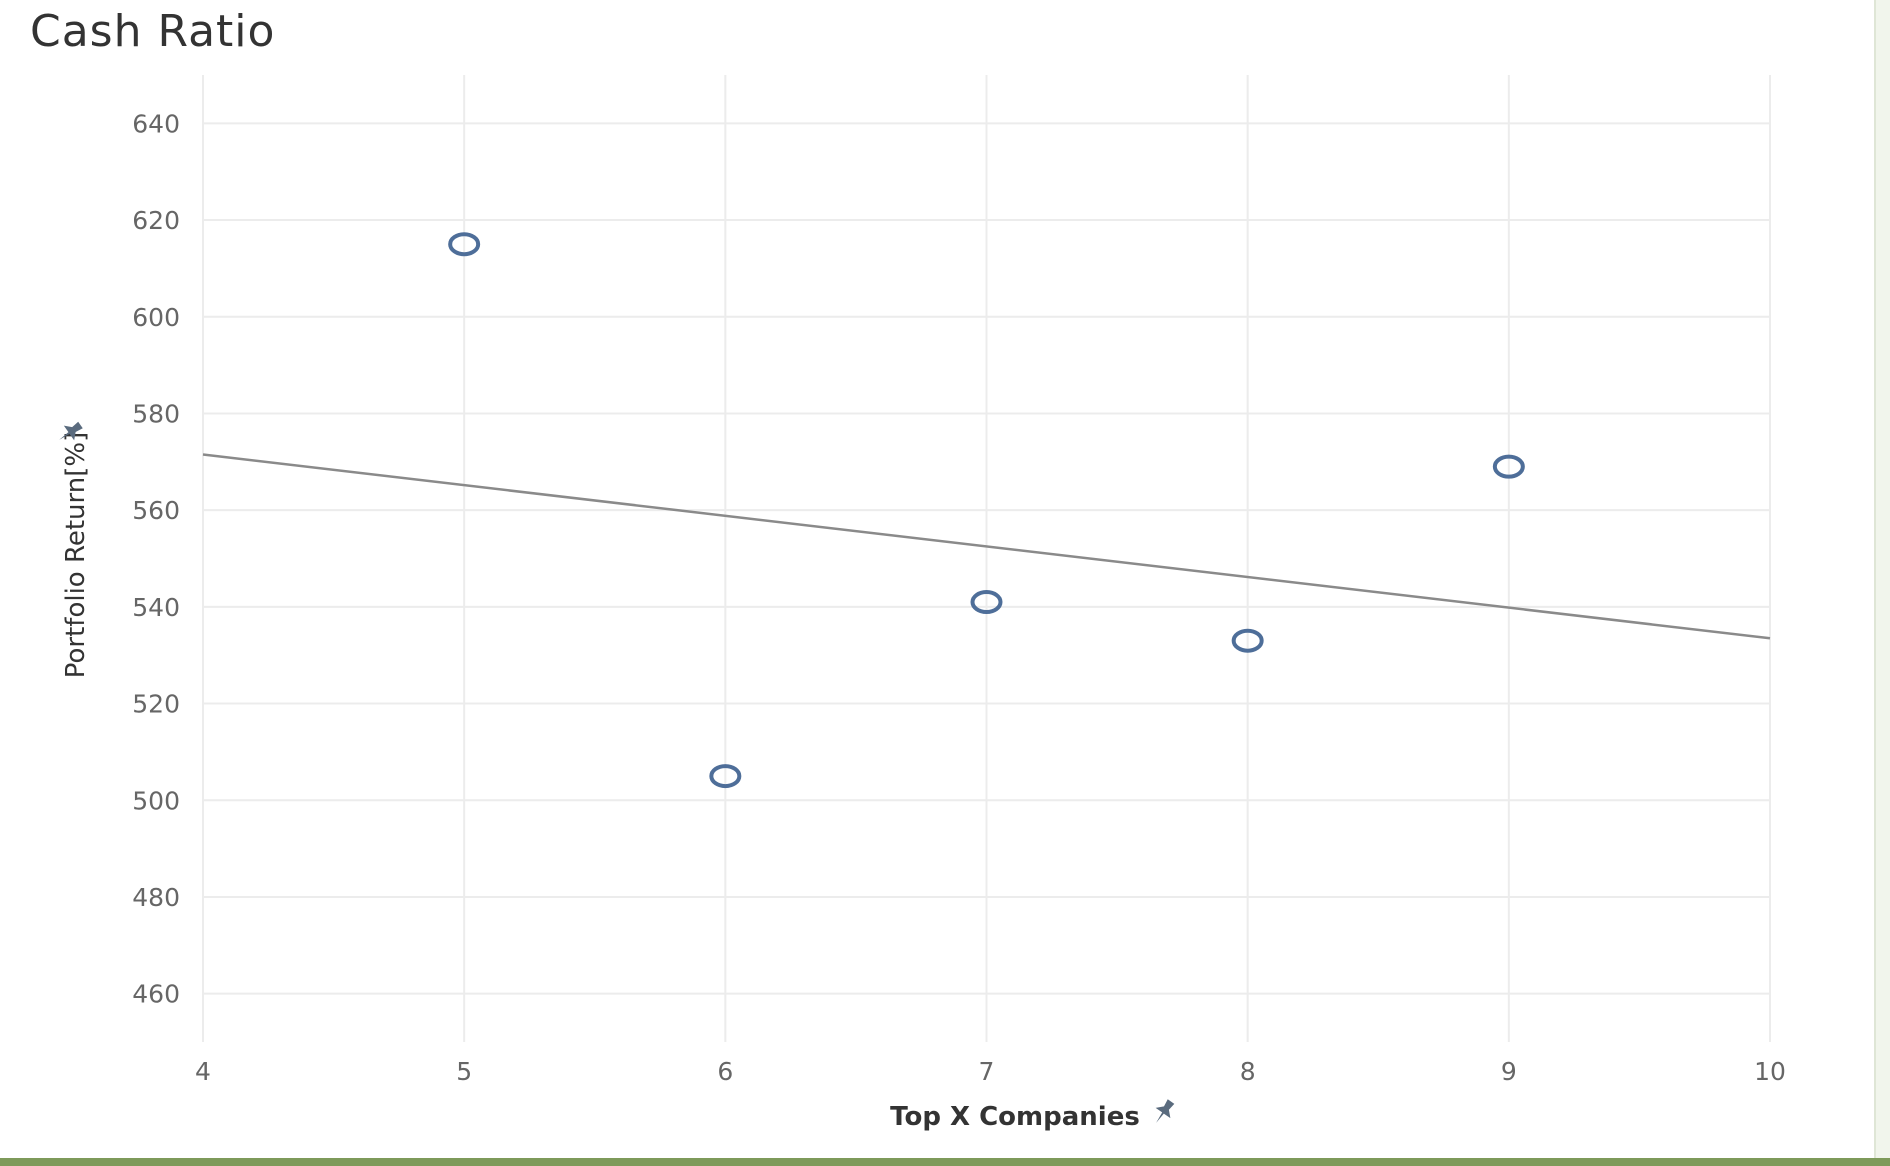 The height and width of the screenshot is (1166, 1890). I want to click on x-tick-labels: 4 5 6 7 8 9 10, so click(990, 1071).